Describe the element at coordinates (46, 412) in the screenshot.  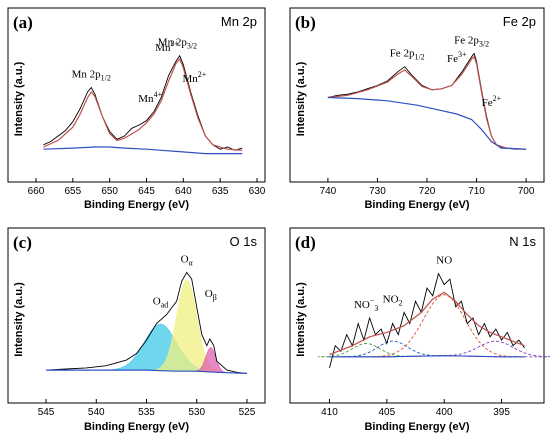
I see `x-tick-label: 545` at that location.